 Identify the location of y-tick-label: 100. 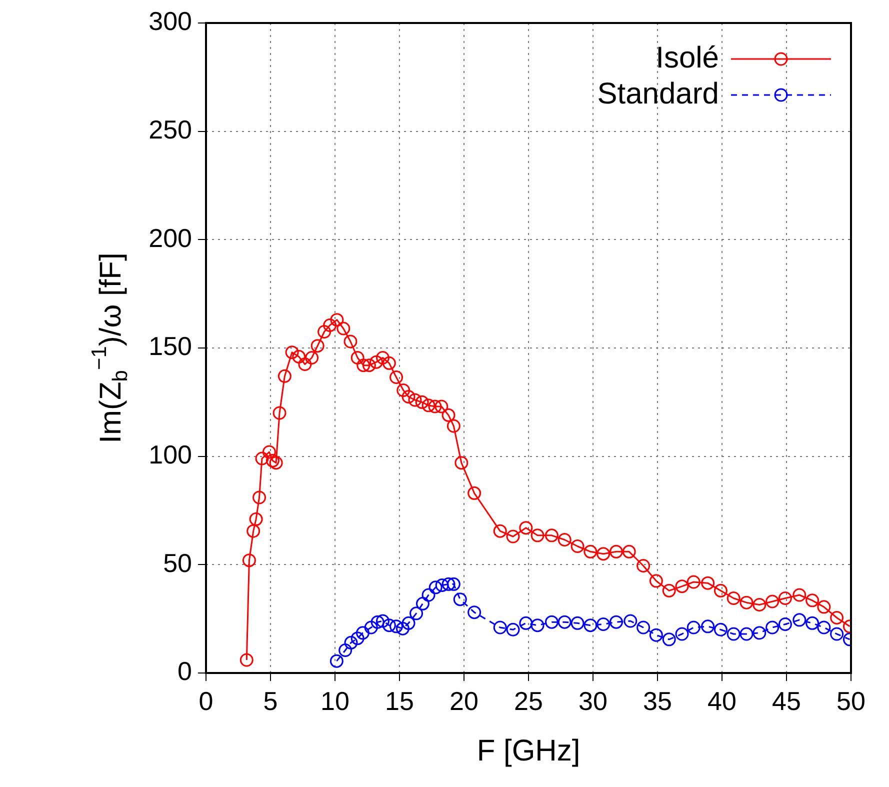
(170, 455).